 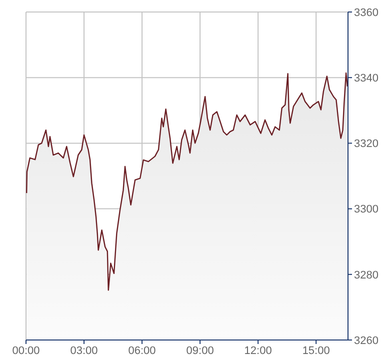 What do you see at coordinates (26, 350) in the screenshot?
I see `x-tick-label: 00:00` at bounding box center [26, 350].